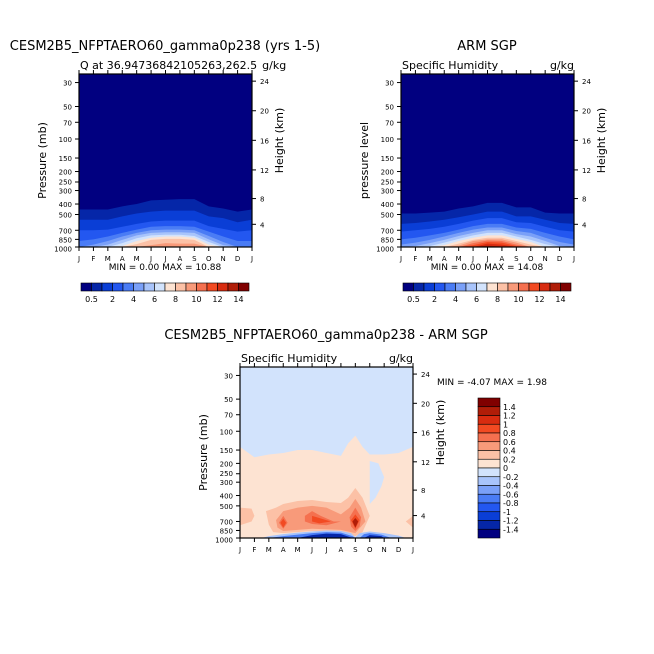 This screenshot has width=654, height=654. What do you see at coordinates (65, 215) in the screenshot?
I see `y-tick-label: 500` at bounding box center [65, 215].